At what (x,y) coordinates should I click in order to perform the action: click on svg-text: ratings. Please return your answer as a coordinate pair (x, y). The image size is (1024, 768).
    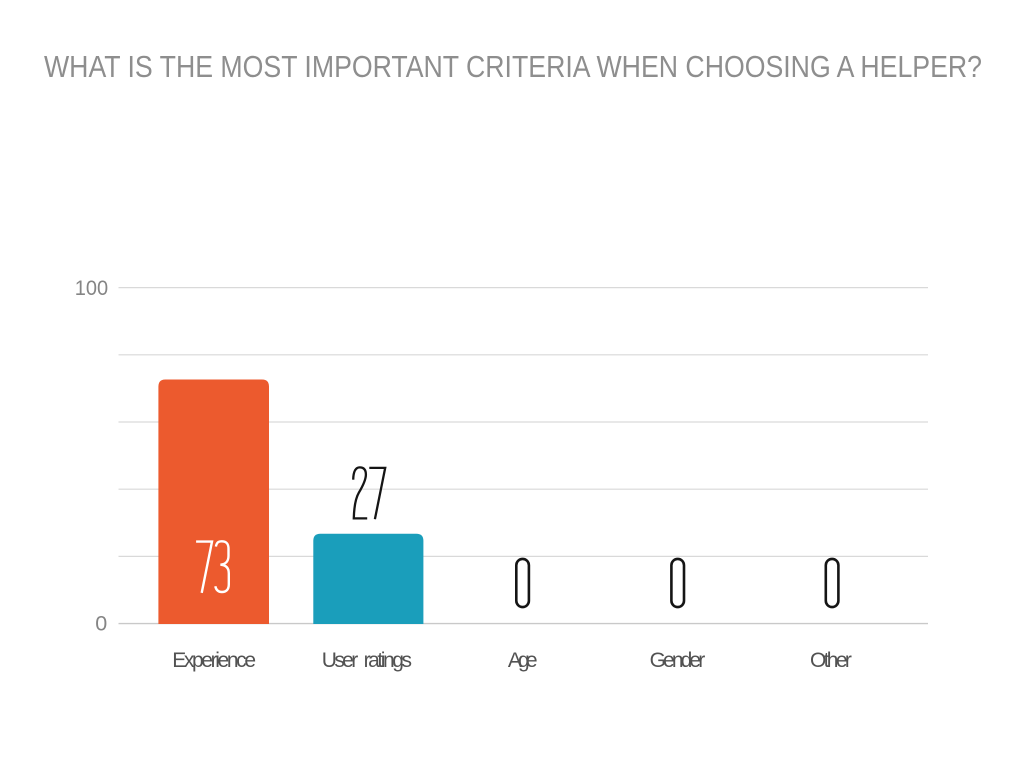
    Looking at the image, I should click on (388, 660).